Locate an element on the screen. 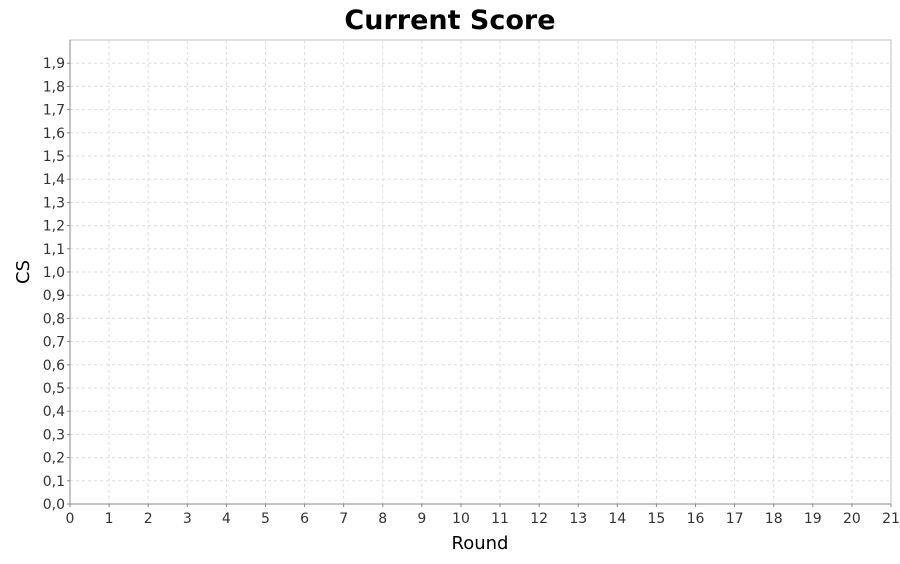 Image resolution: width=900 pixels, height=564 pixels. x-tick-label: 6 is located at coordinates (304, 519).